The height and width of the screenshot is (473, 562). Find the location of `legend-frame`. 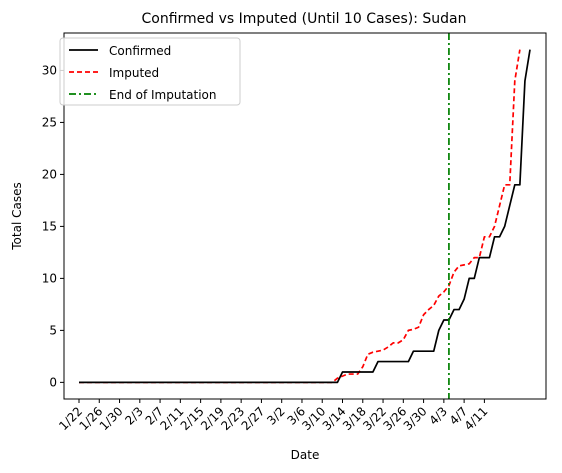

legend-frame is located at coordinates (150, 71).